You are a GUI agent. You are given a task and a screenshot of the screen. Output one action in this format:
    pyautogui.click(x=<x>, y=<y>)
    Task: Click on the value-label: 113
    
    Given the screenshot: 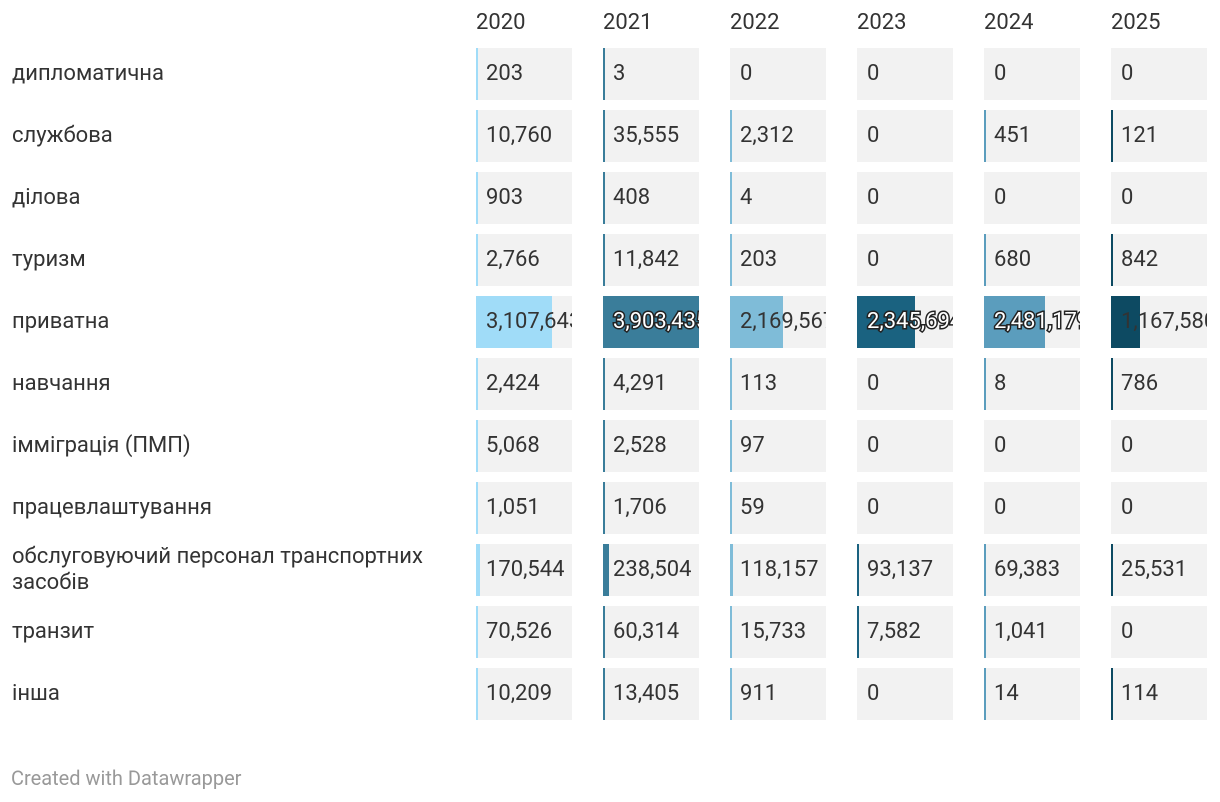 What is the action you would take?
    pyautogui.click(x=759, y=383)
    